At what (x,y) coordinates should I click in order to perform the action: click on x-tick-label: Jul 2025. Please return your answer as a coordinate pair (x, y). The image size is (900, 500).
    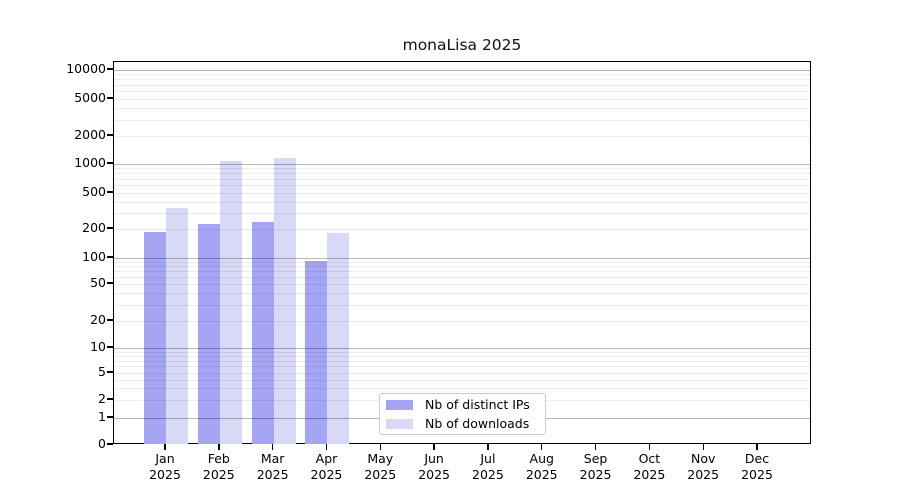
    Looking at the image, I should click on (488, 466).